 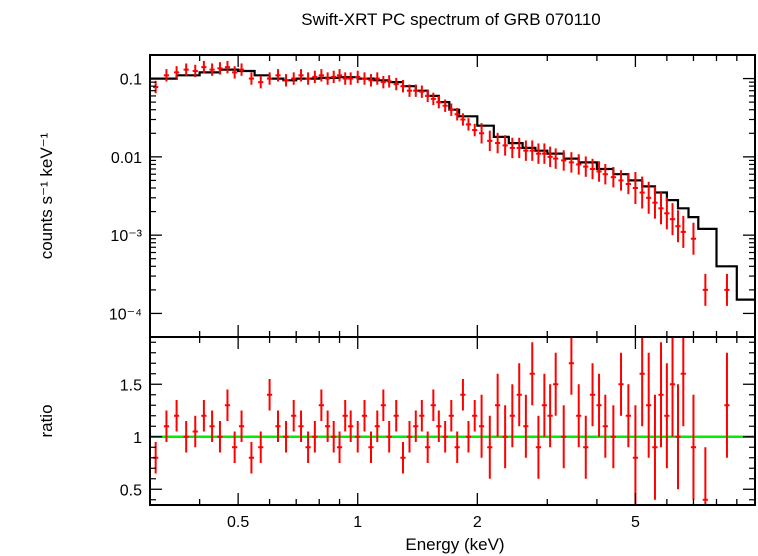 What do you see at coordinates (46, 195) in the screenshot?
I see `y-axis-label-spectrum: counts s⁻¹ keV⁻¹` at bounding box center [46, 195].